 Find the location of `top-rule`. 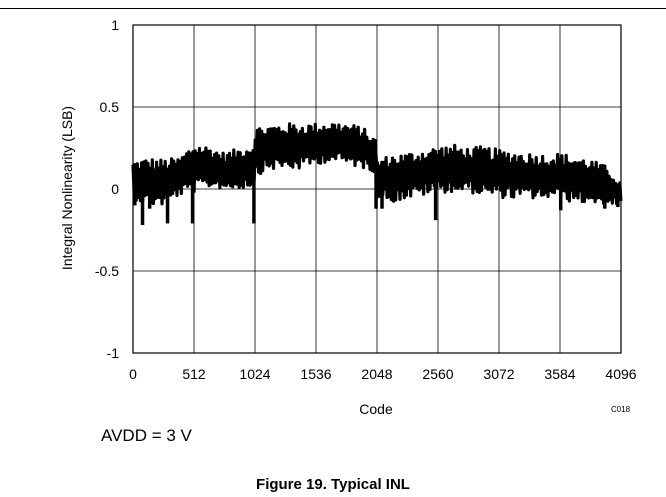

top-rule is located at coordinates (333, 8).